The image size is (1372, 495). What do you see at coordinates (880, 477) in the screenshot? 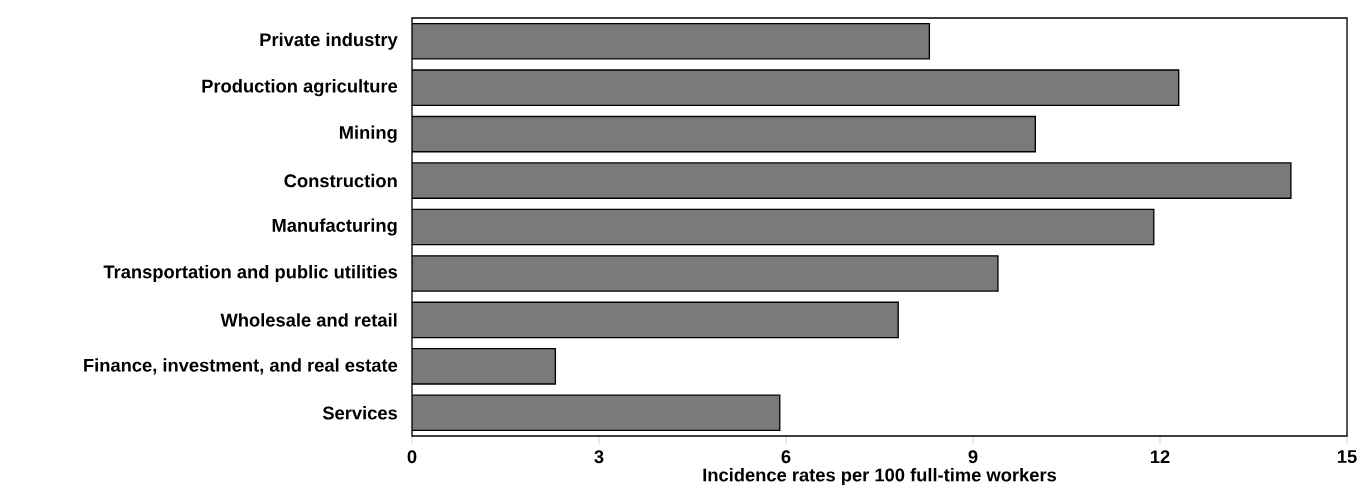
I see `x-axis-title: Incidence rates per 100 full-time workers` at bounding box center [880, 477].